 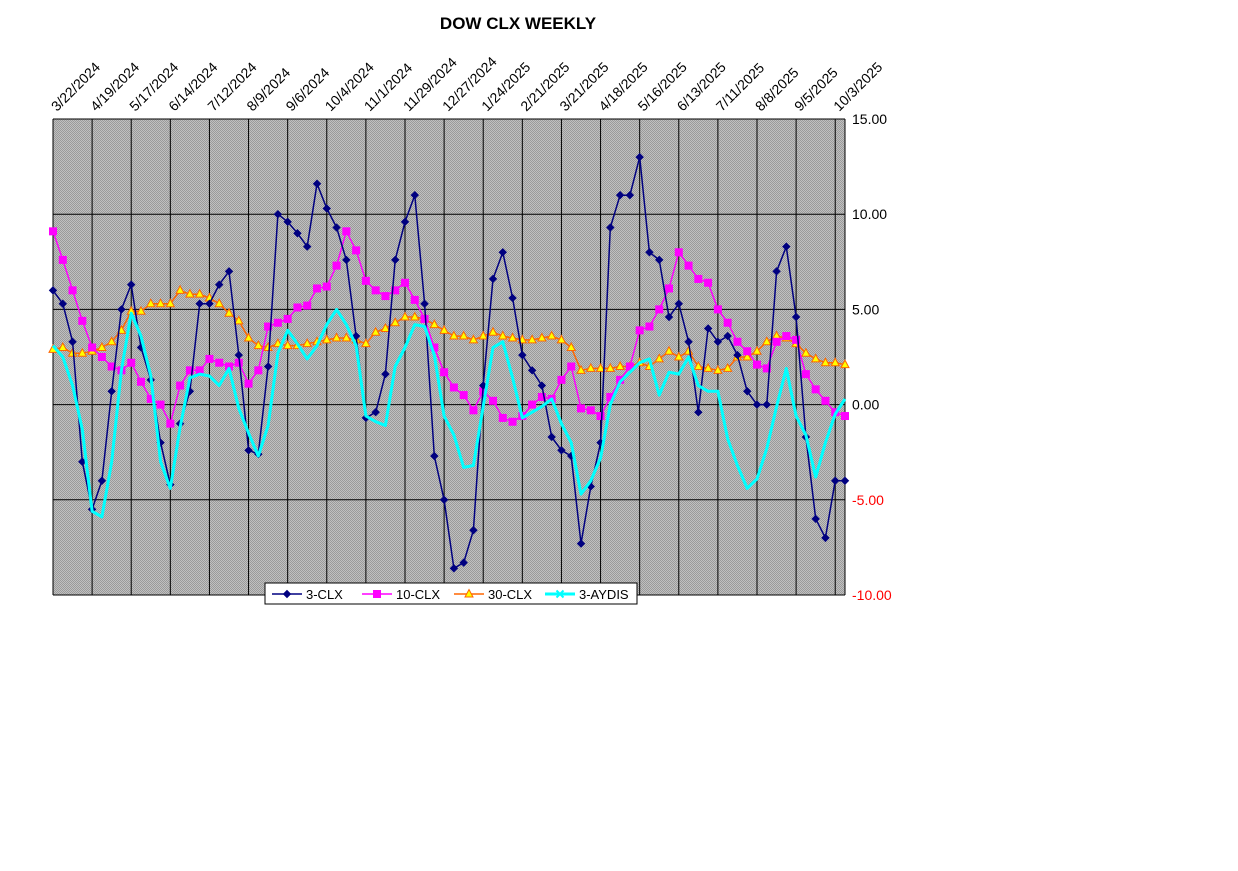 I want to click on legend-3-clx-point, so click(x=287, y=594).